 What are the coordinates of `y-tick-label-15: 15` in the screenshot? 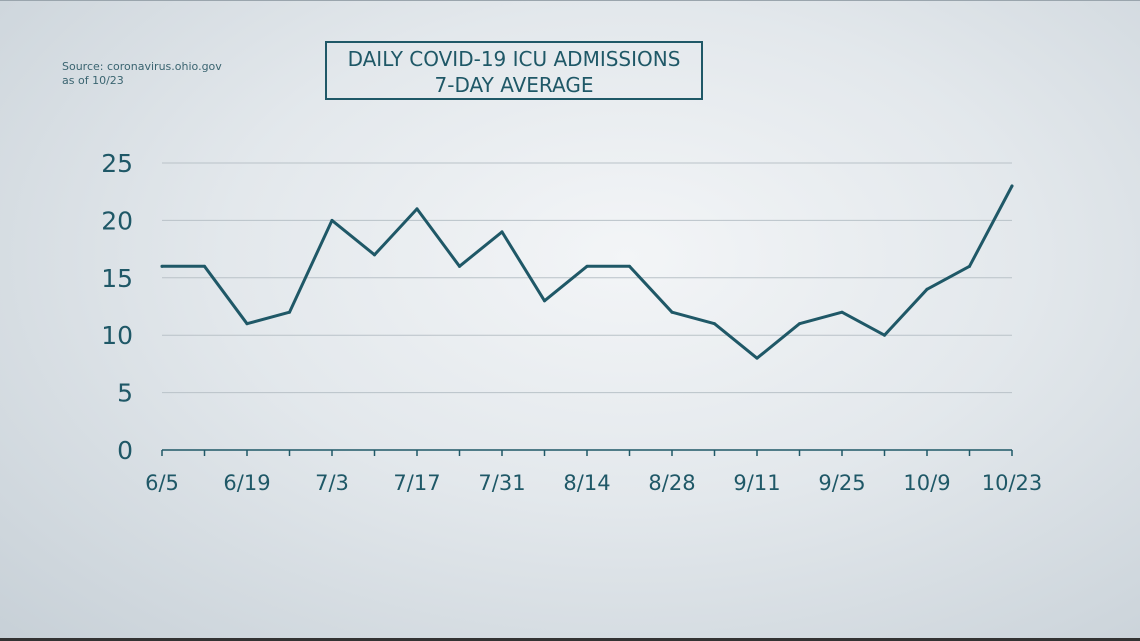 It's located at (117, 278).